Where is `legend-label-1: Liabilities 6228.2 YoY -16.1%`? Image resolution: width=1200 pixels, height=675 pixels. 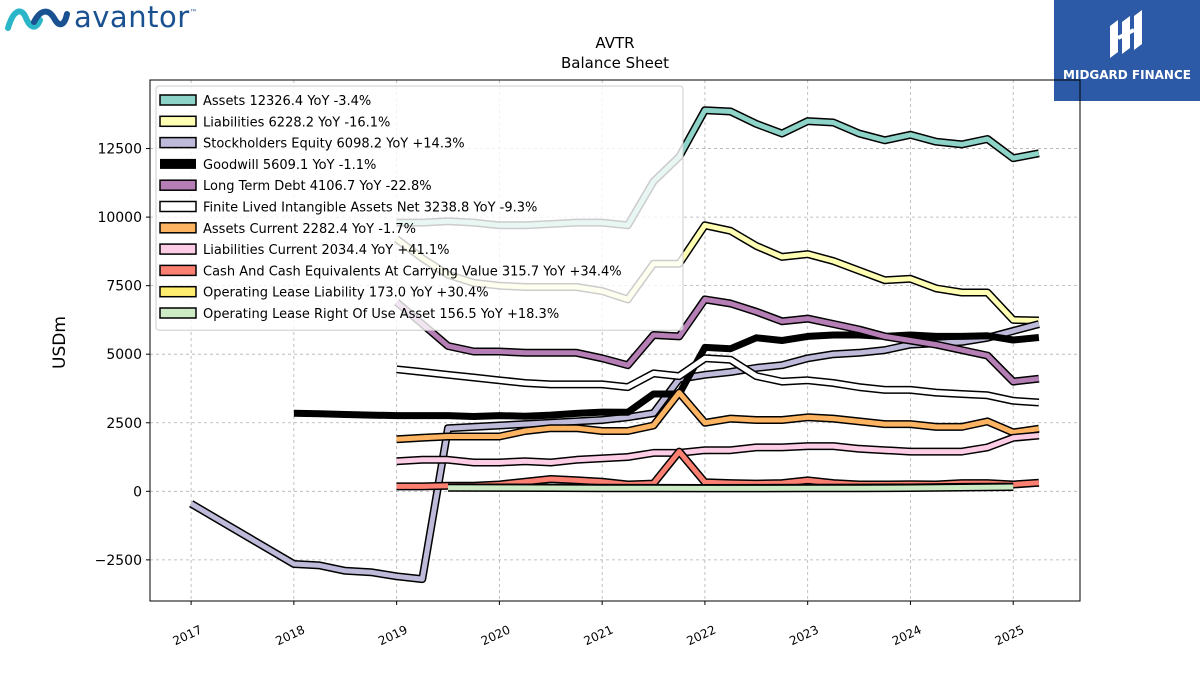
legend-label-1: Liabilities 6228.2 YoY -16.1% is located at coordinates (296, 122).